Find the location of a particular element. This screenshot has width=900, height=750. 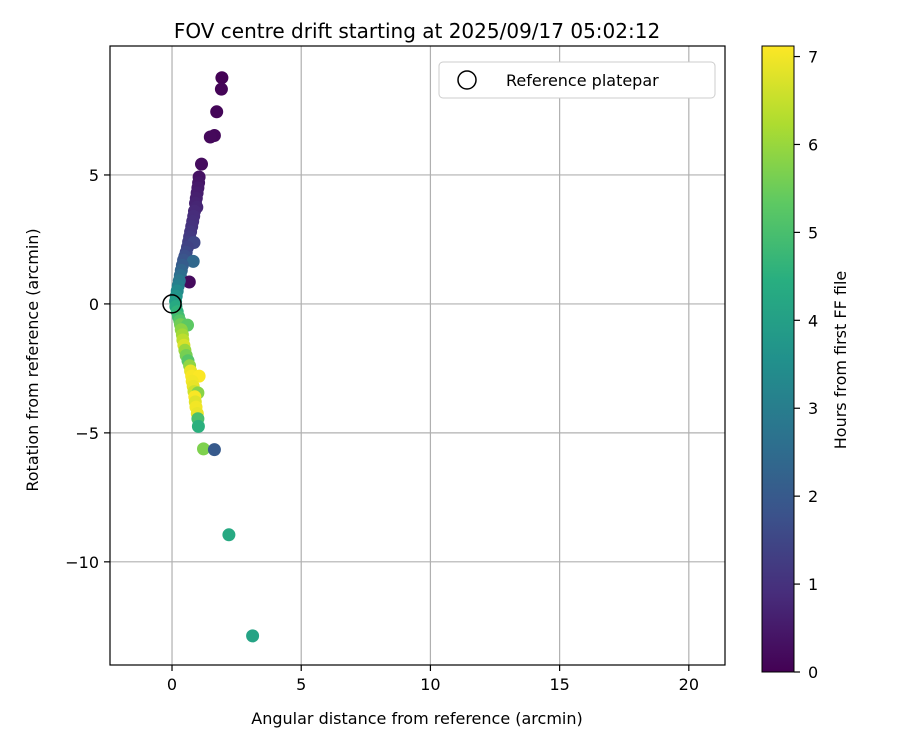

legend: Reference platepar is located at coordinates (577, 80).